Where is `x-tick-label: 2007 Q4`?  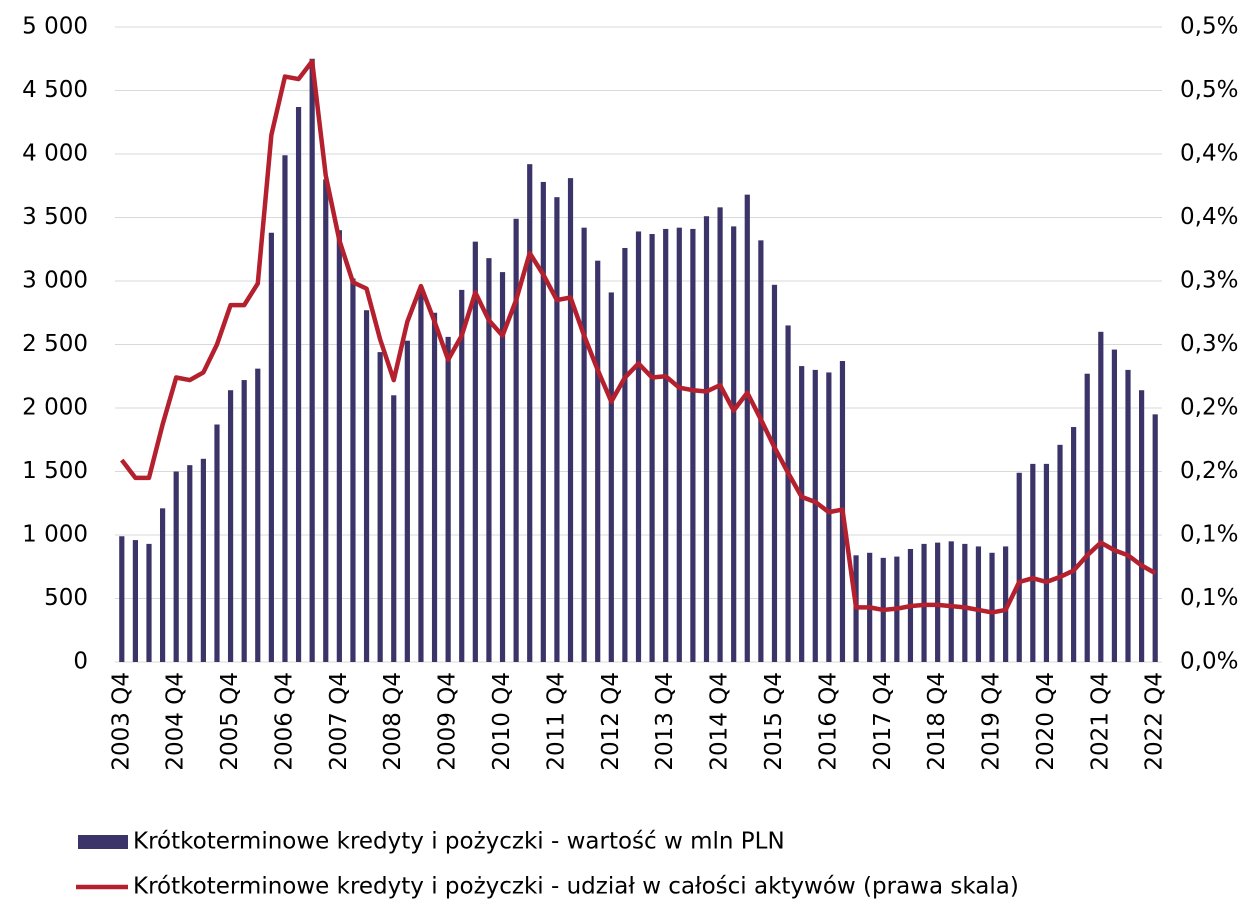
x-tick-label: 2007 Q4 is located at coordinates (339, 721).